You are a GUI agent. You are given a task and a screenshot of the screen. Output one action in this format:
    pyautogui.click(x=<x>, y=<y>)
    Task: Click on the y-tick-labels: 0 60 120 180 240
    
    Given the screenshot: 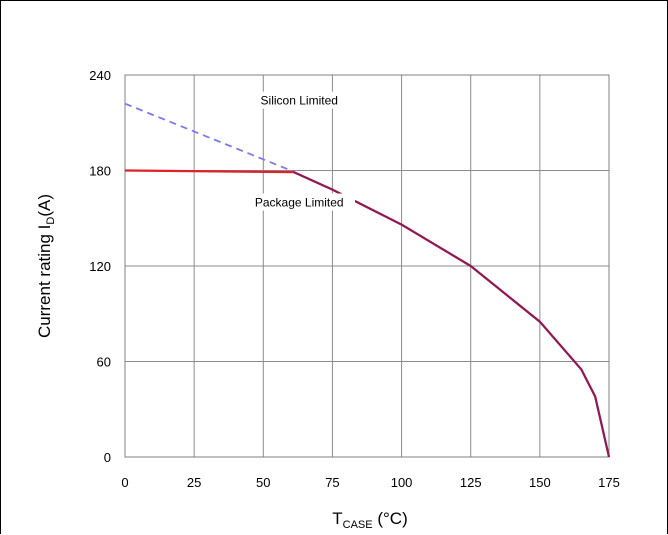 What is the action you would take?
    pyautogui.click(x=100, y=266)
    